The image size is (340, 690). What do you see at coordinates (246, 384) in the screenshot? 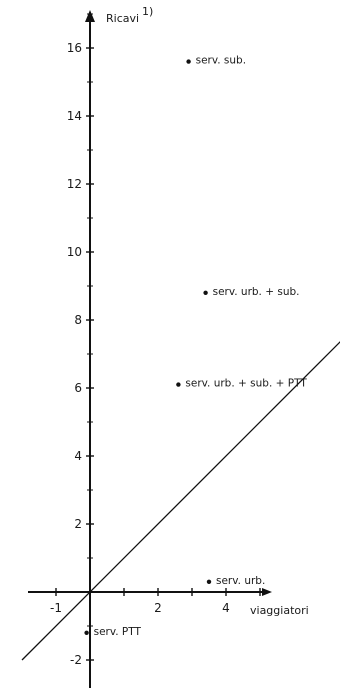
I see `data-point-label: serv. urb. + sub. + PTT` at bounding box center [246, 384].